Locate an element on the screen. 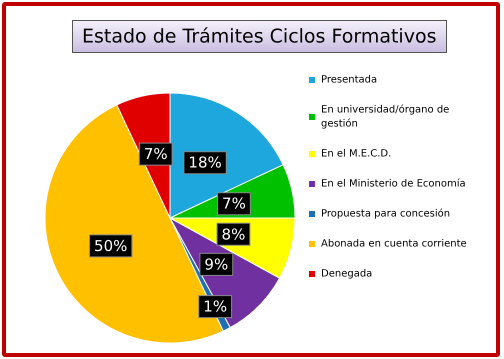 This screenshot has width=504, height=359. legend-label: En el Ministerio de Economía is located at coordinates (393, 184).